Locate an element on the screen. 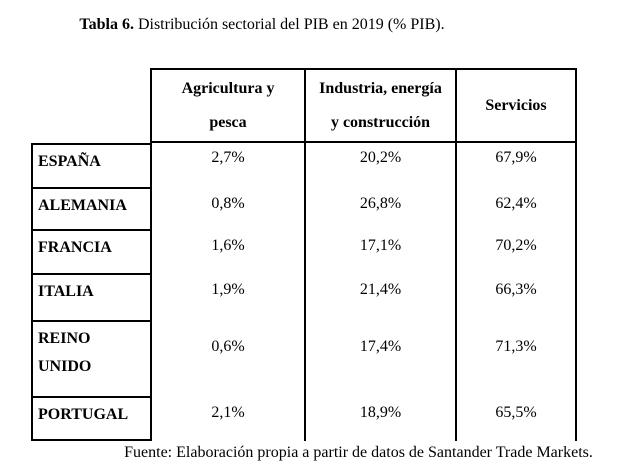  cell-francia-industria: 17,1% is located at coordinates (379, 253).